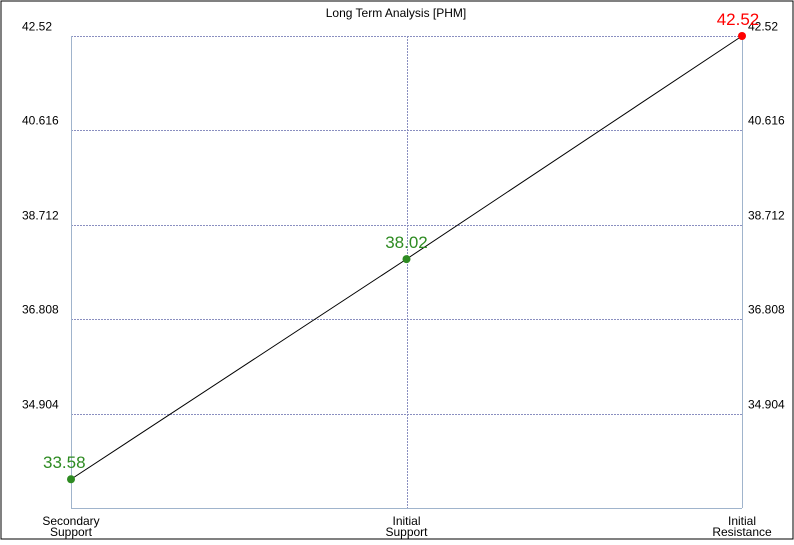 The width and height of the screenshot is (794, 545). I want to click on x-category-label: Resistance, so click(742, 532).